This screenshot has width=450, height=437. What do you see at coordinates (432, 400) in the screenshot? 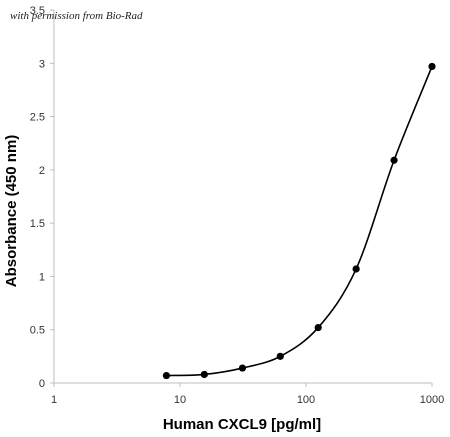
I see `x-tick-label: 1000` at bounding box center [432, 400].